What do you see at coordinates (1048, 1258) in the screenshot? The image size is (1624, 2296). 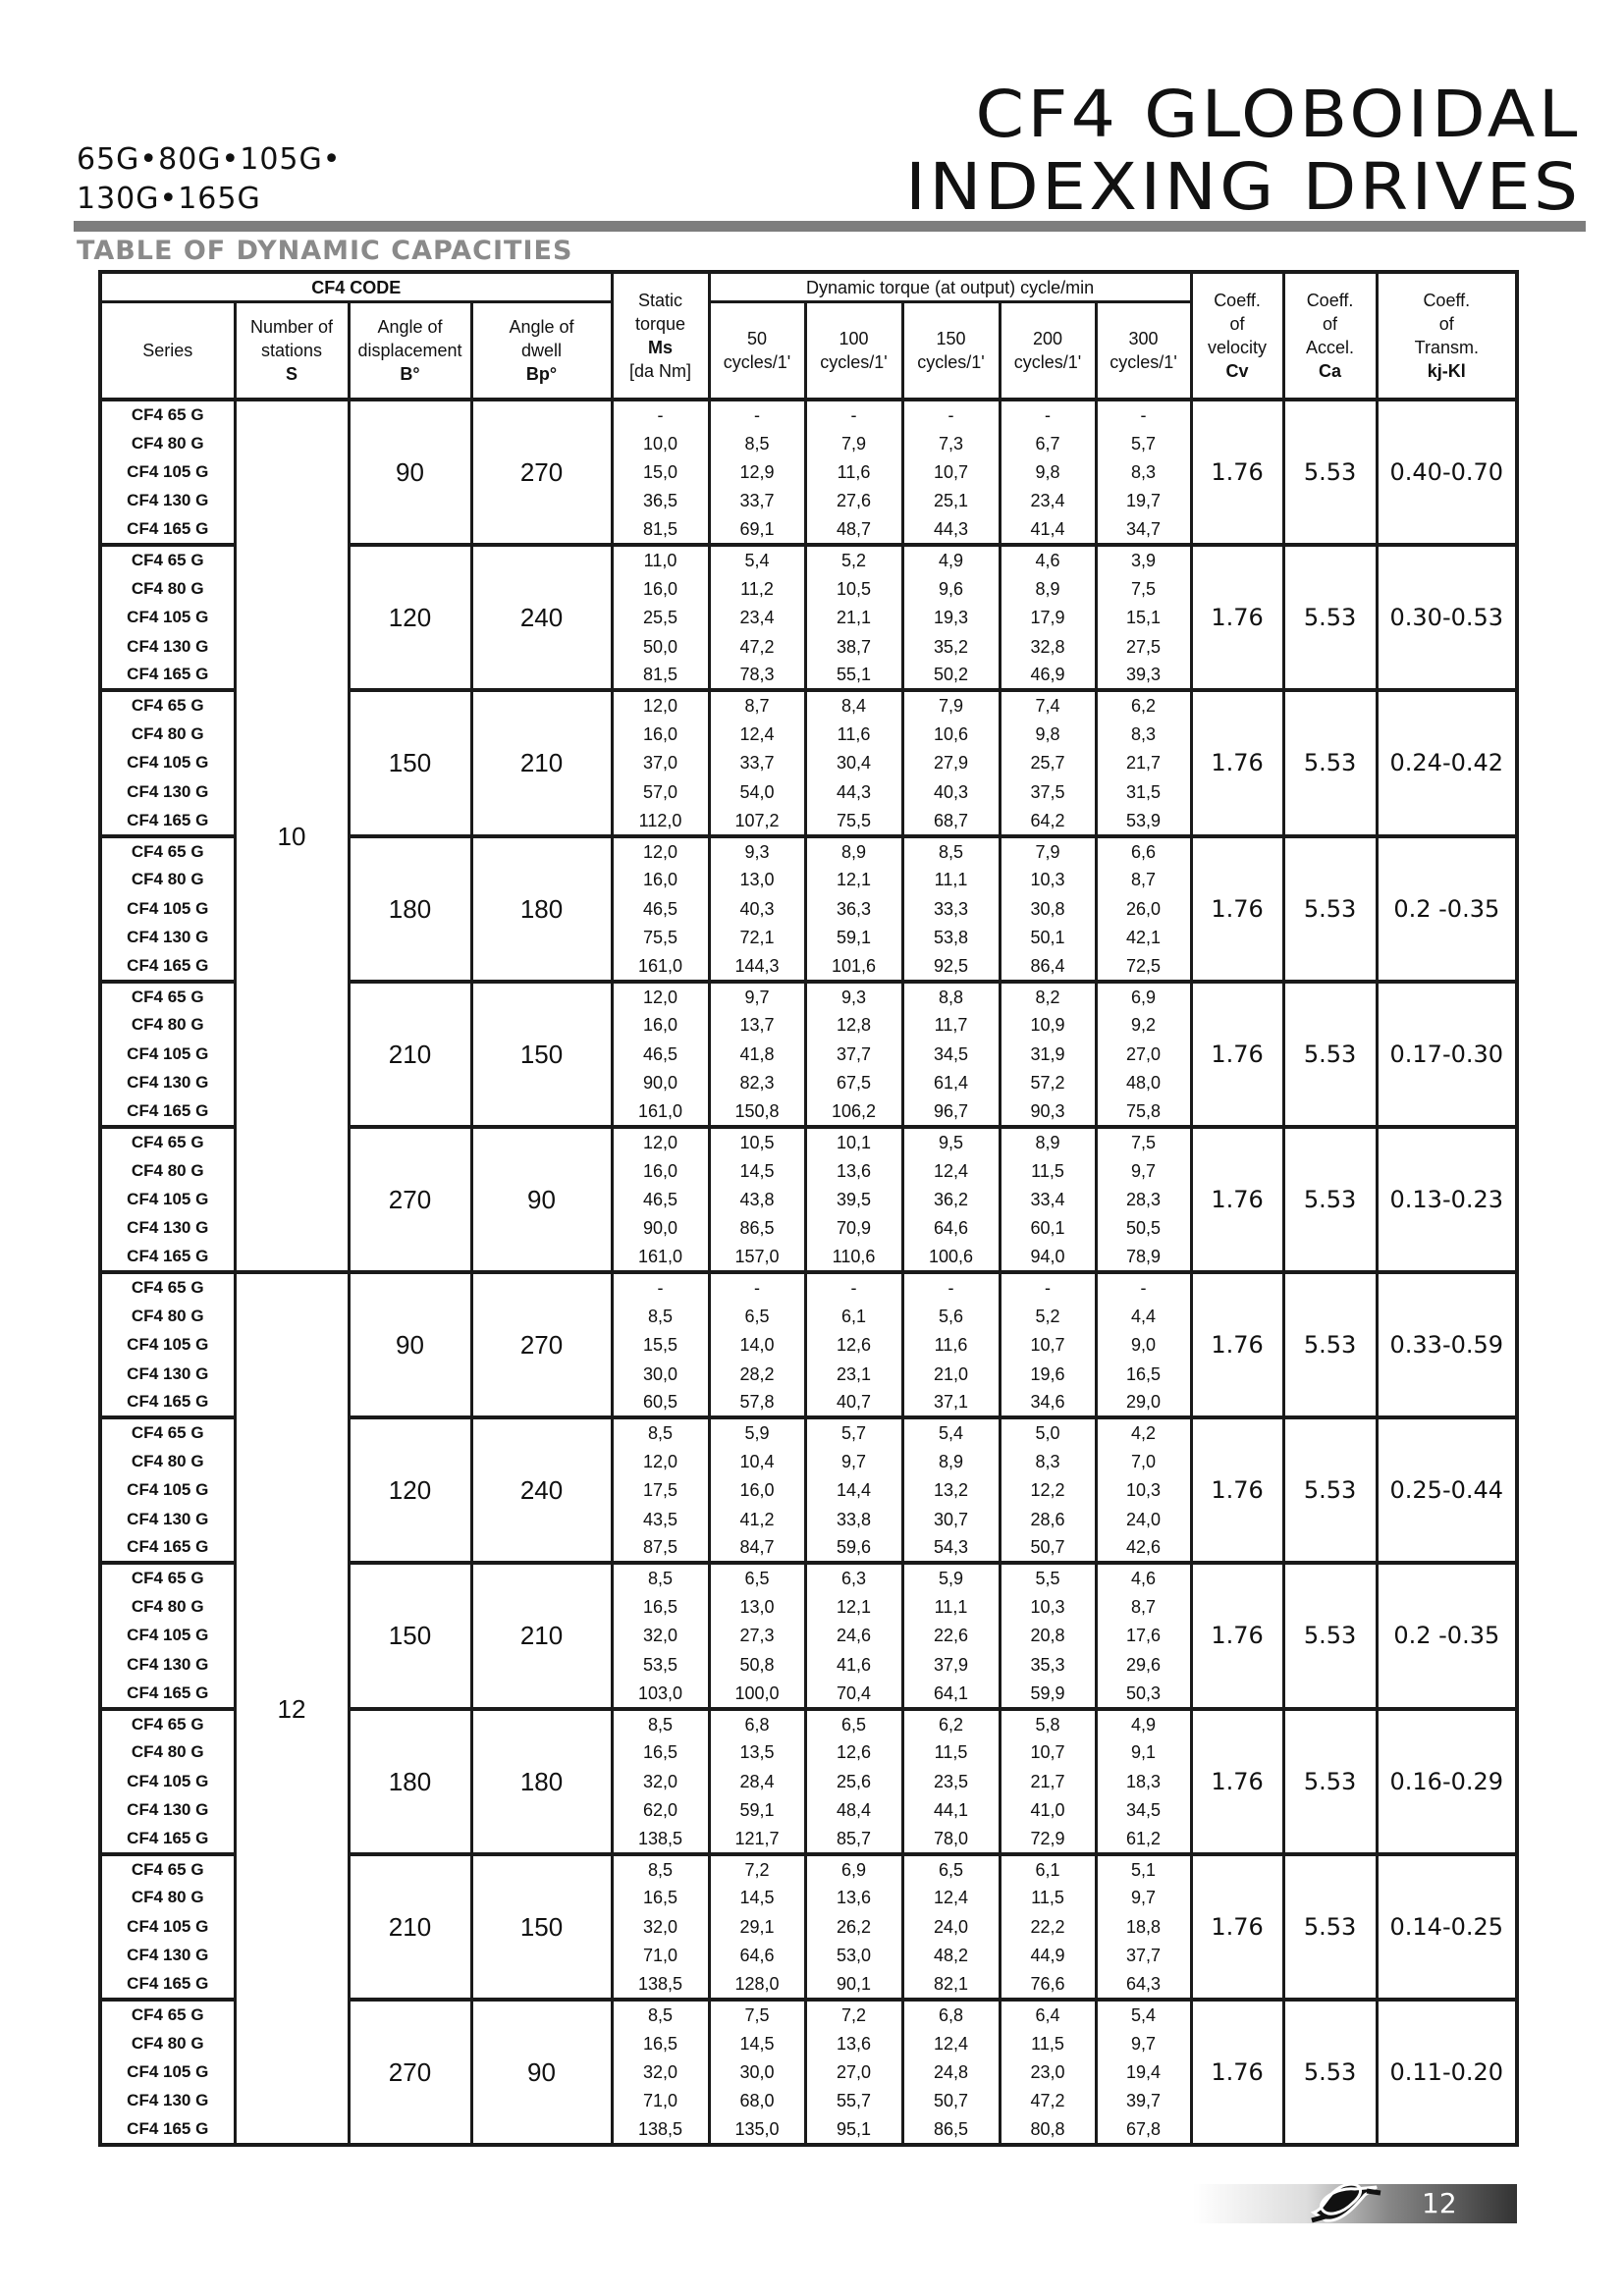 I see `t200-cell: 94,0` at bounding box center [1048, 1258].